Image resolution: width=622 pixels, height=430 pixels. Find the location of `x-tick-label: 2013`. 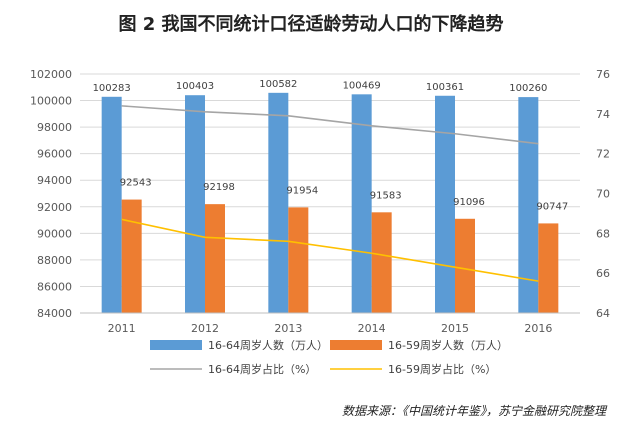

x-tick-label: 2013 is located at coordinates (288, 328).